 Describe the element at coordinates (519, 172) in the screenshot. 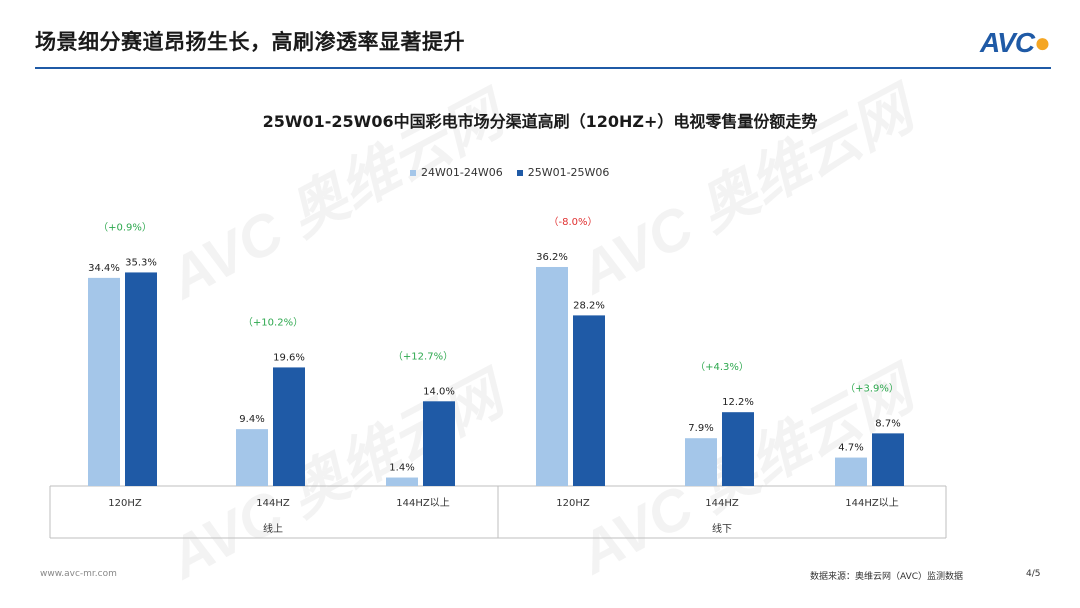

I see `legend-swatch-dark-icon` at that location.